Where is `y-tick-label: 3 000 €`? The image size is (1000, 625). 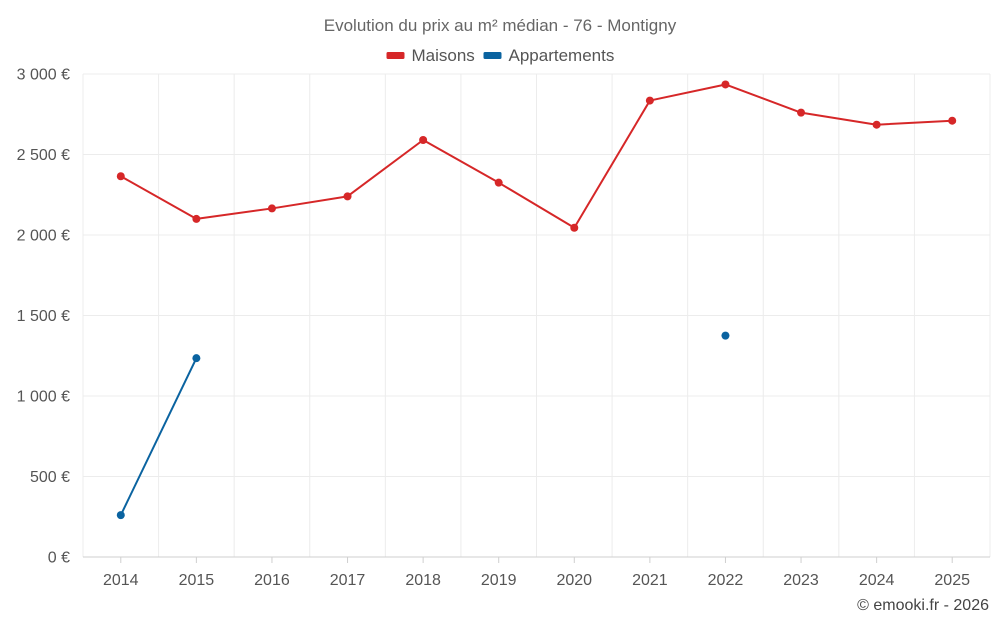
y-tick-label: 3 000 € is located at coordinates (43, 75).